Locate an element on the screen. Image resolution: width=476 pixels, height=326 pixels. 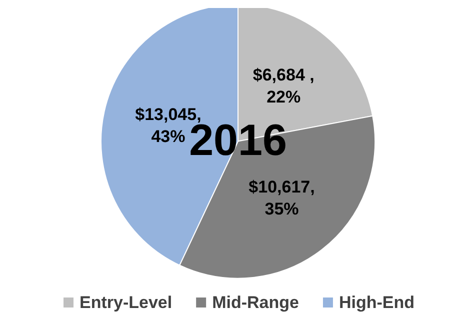
data-label: $10,617, 35% is located at coordinates (281, 197).